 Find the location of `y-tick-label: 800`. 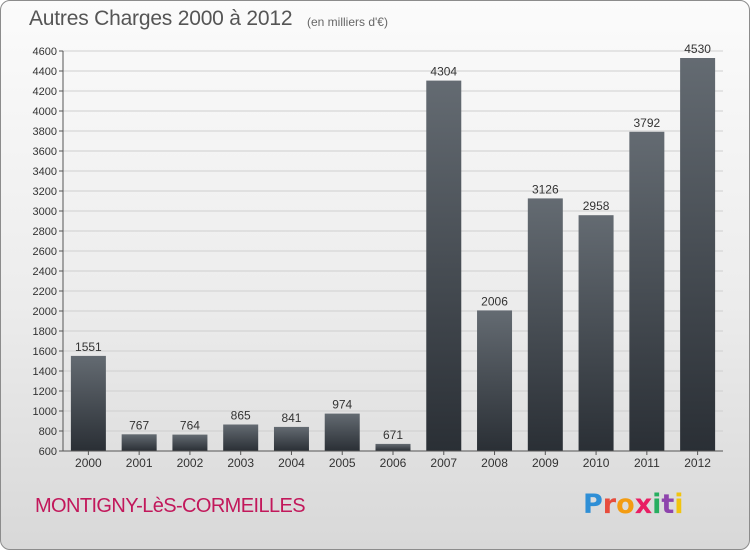

y-tick-label: 800 is located at coordinates (48, 432).